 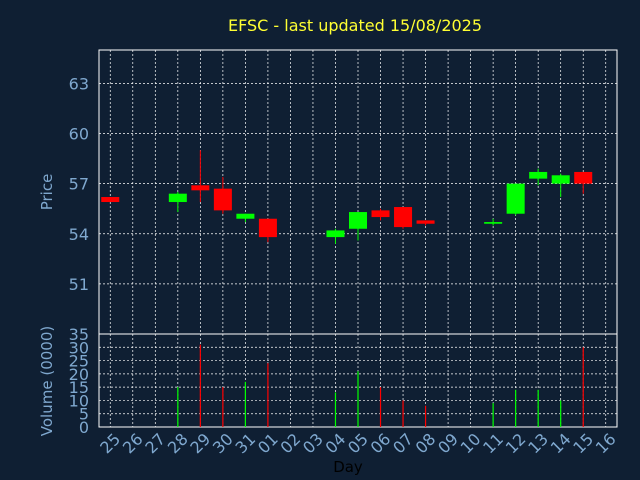 I want to click on price-tick-label: 54, so click(x=79, y=234).